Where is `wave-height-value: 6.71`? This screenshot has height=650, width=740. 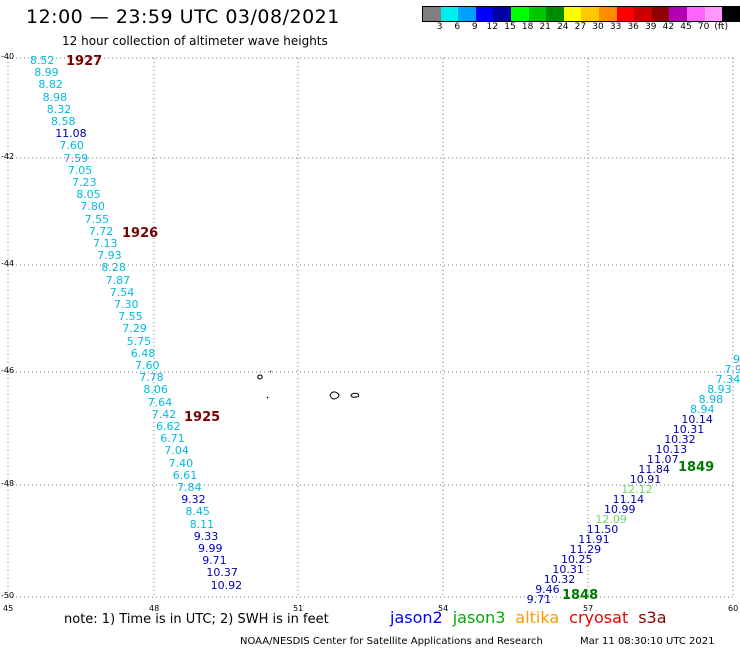 wave-height-value: 6.71 is located at coordinates (172, 439).